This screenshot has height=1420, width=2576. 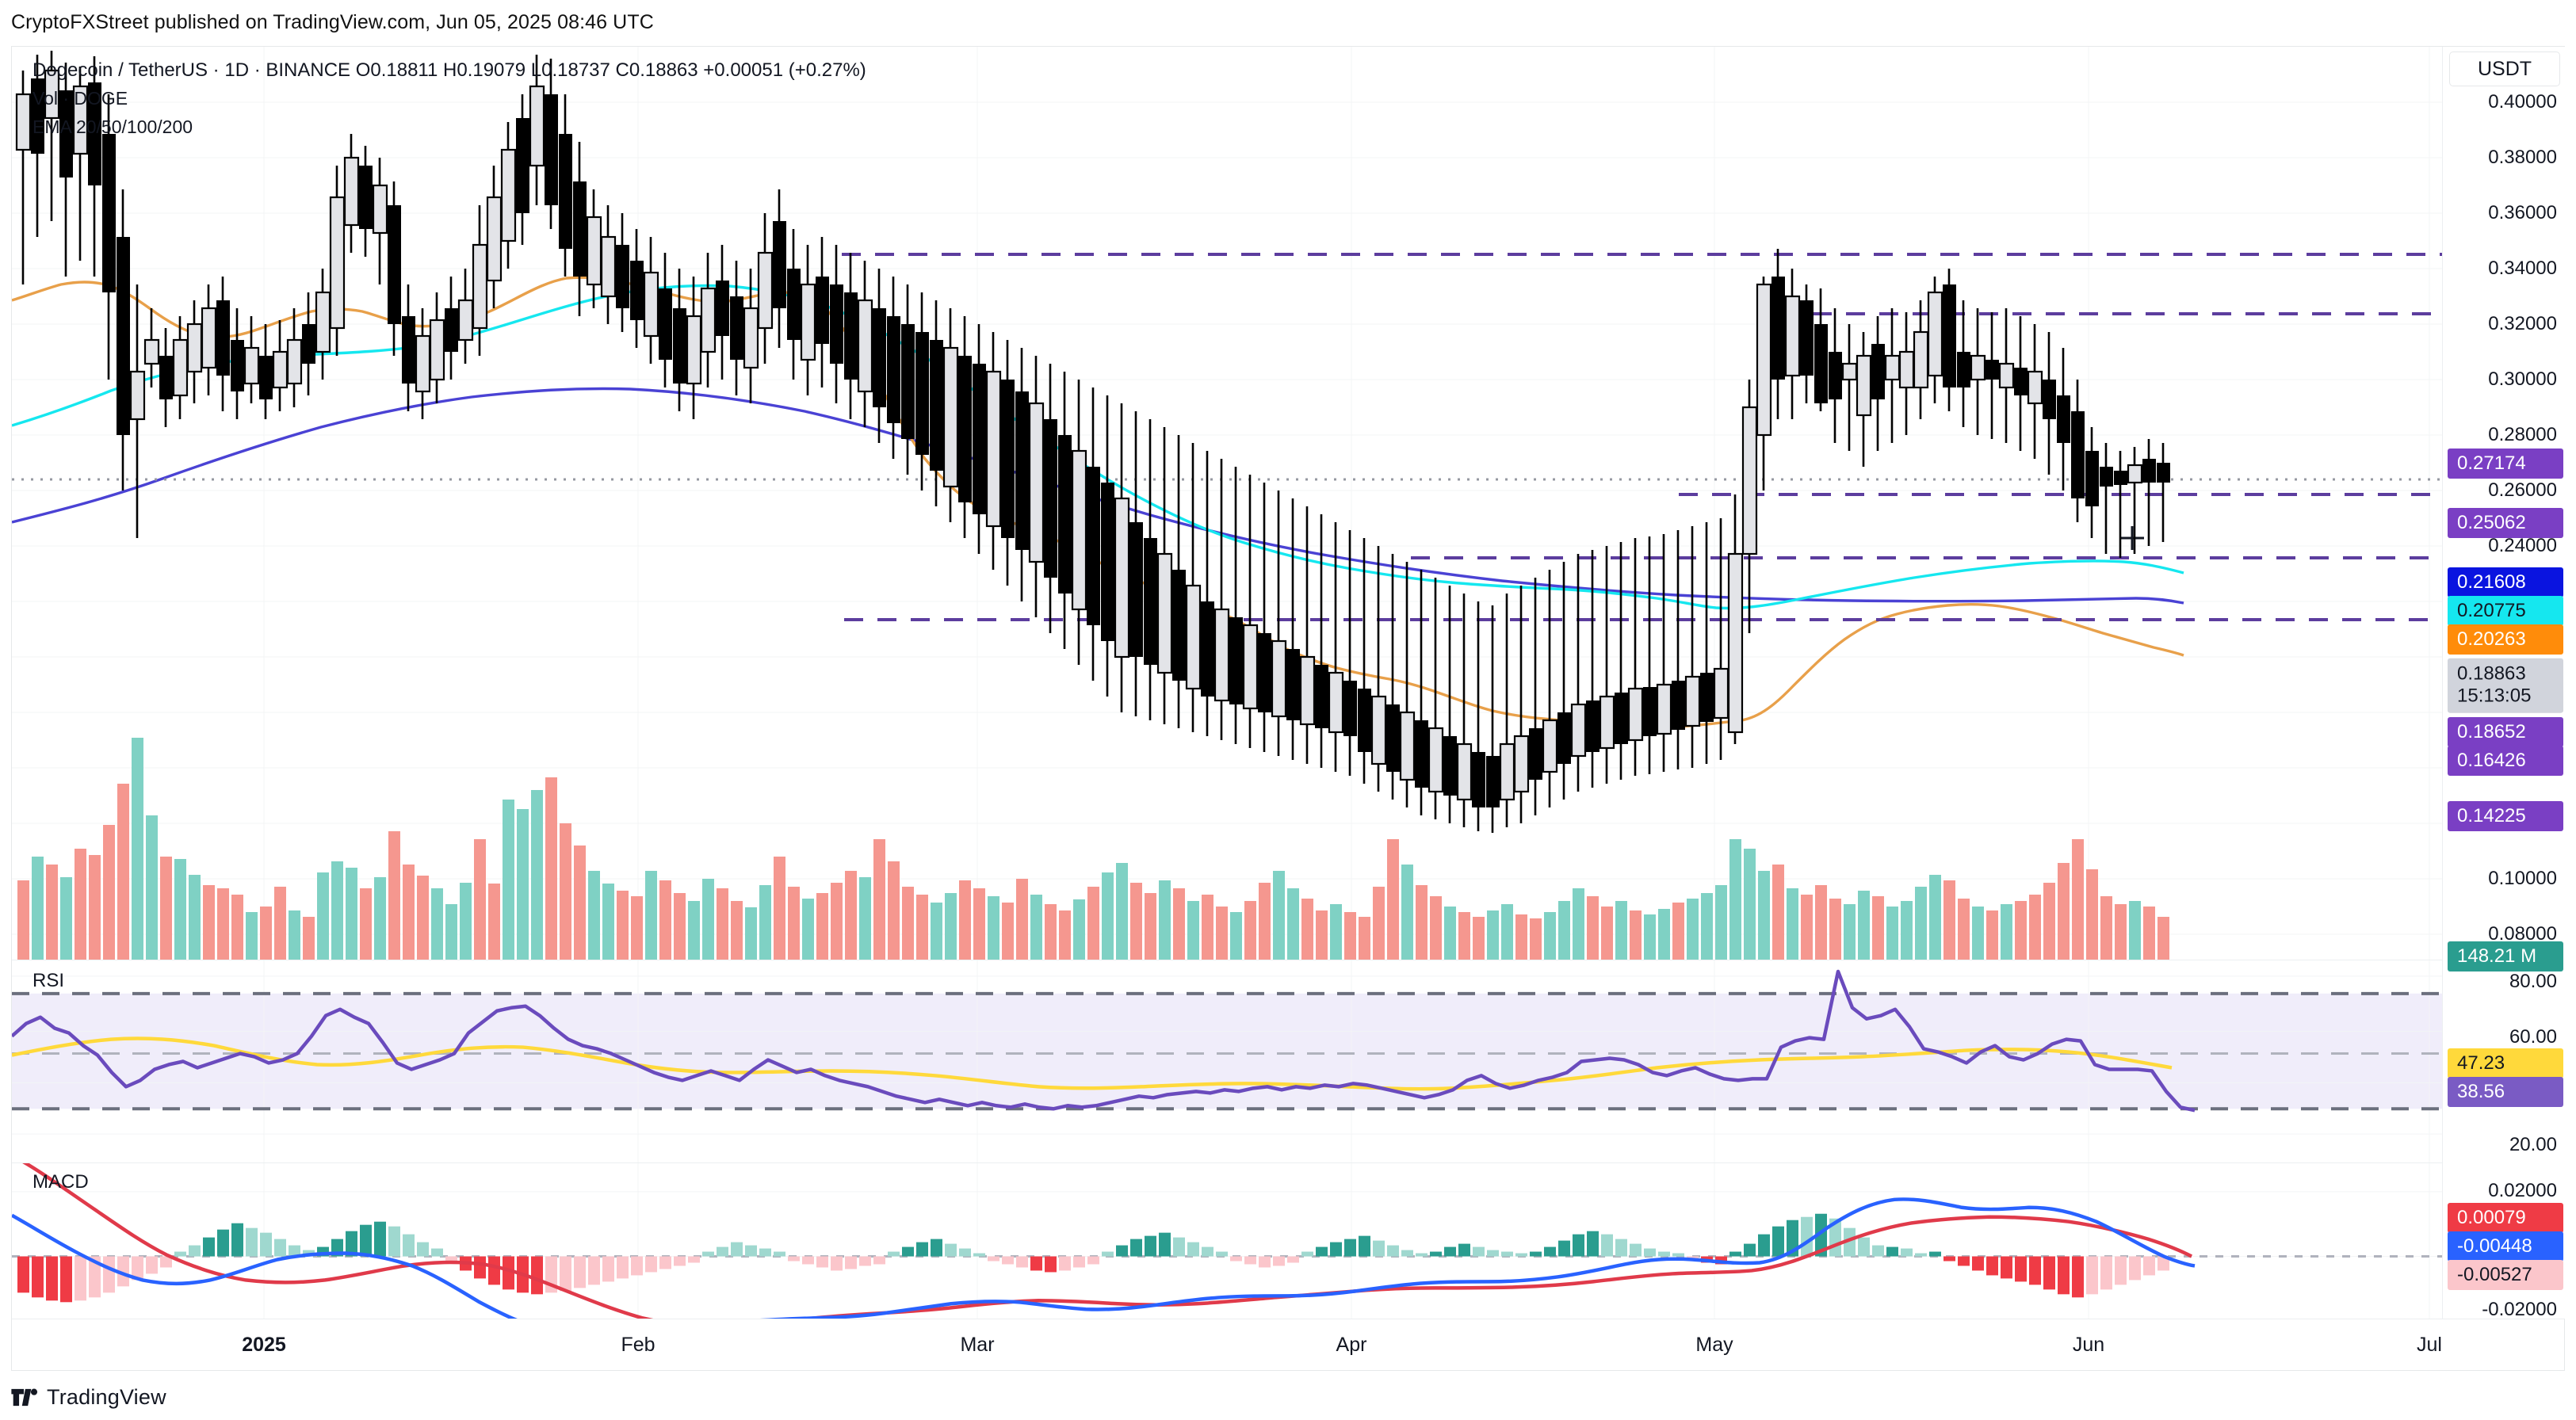 I want to click on macd-line-badge: -0.00448, so click(x=2505, y=1246).